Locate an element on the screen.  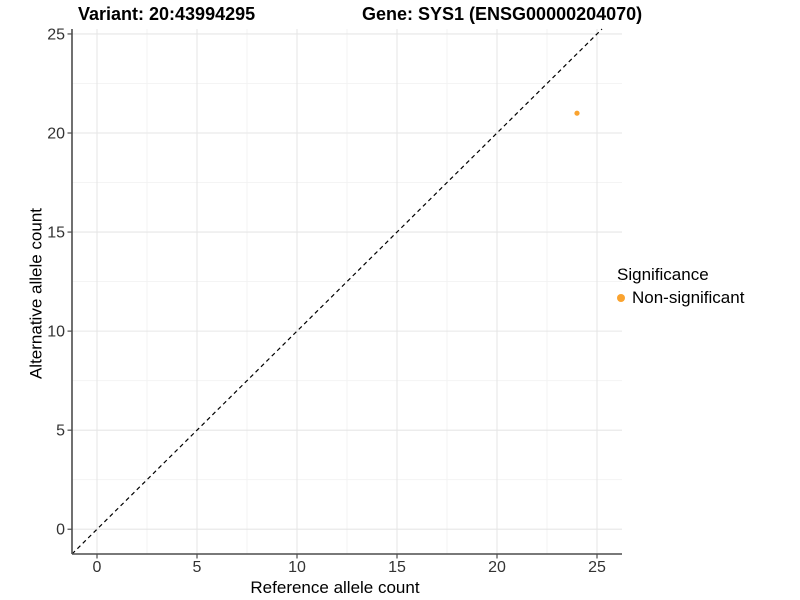
x-tick-label: 25 is located at coordinates (597, 567).